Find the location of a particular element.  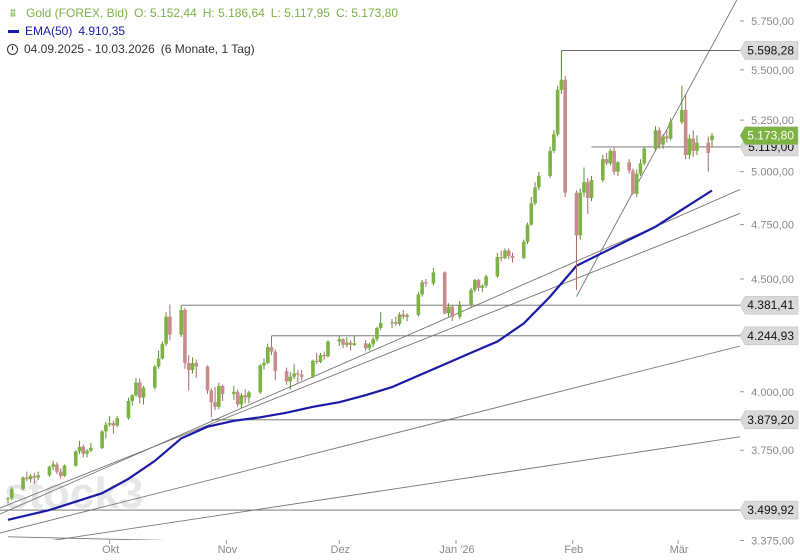

y-tick-label: 3.375,00 is located at coordinates (772, 542).